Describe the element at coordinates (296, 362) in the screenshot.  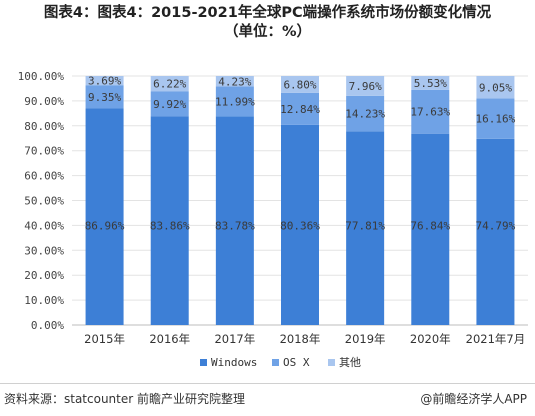
I see `legend-label-osx: OS X` at that location.